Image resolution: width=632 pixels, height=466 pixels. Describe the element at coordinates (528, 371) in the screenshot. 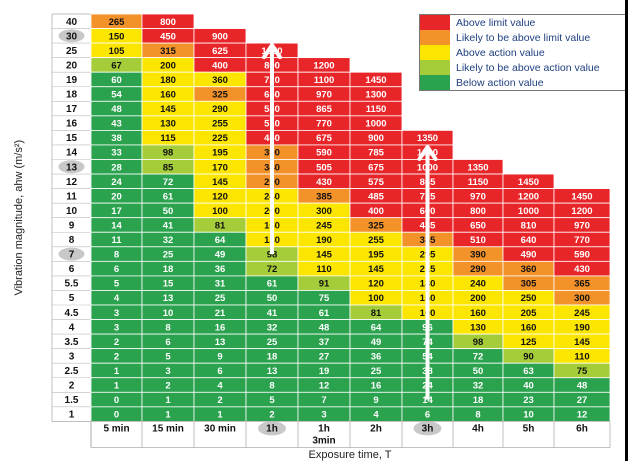

I see `cell-value: 63` at that location.